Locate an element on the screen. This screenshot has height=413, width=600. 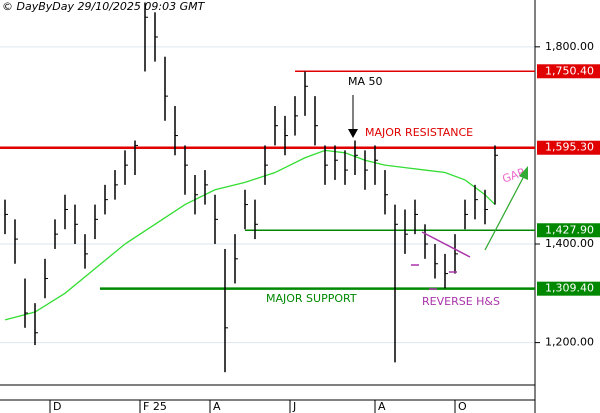
y-tick-label: 1,200.00 is located at coordinates (569, 342).